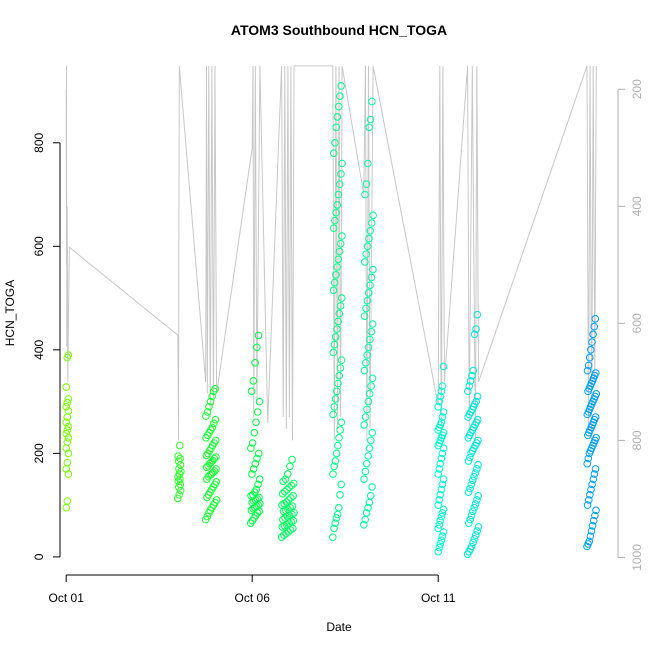 This screenshot has height=650, width=650. I want to click on y-tick-label: 600, so click(39, 246).